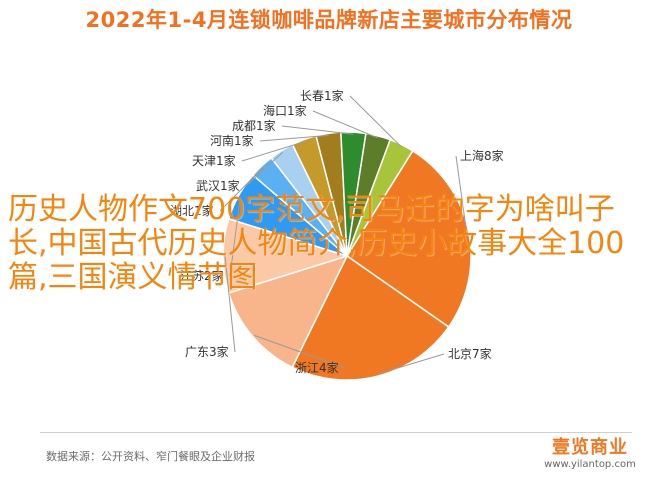 The width and height of the screenshot is (658, 484). What do you see at coordinates (482, 155) in the screenshot?
I see `slice-label-0: 上海8家` at bounding box center [482, 155].